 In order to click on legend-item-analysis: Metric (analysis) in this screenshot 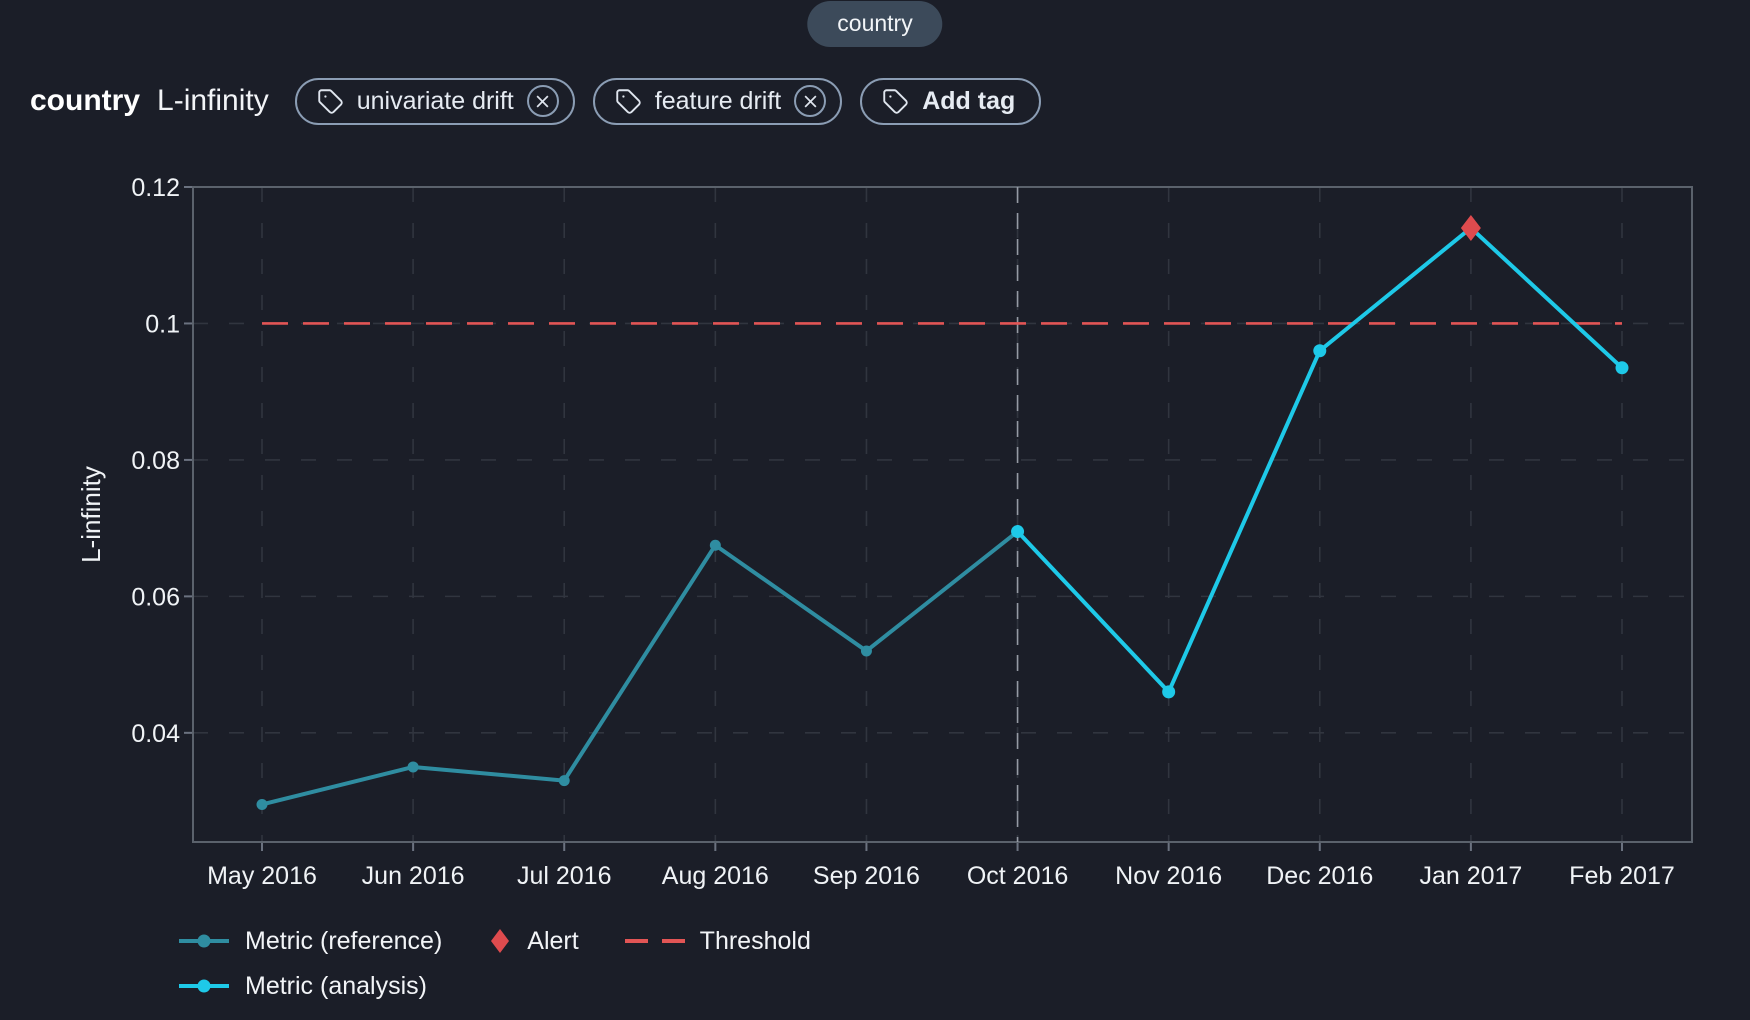, I will do `click(302, 986)`.